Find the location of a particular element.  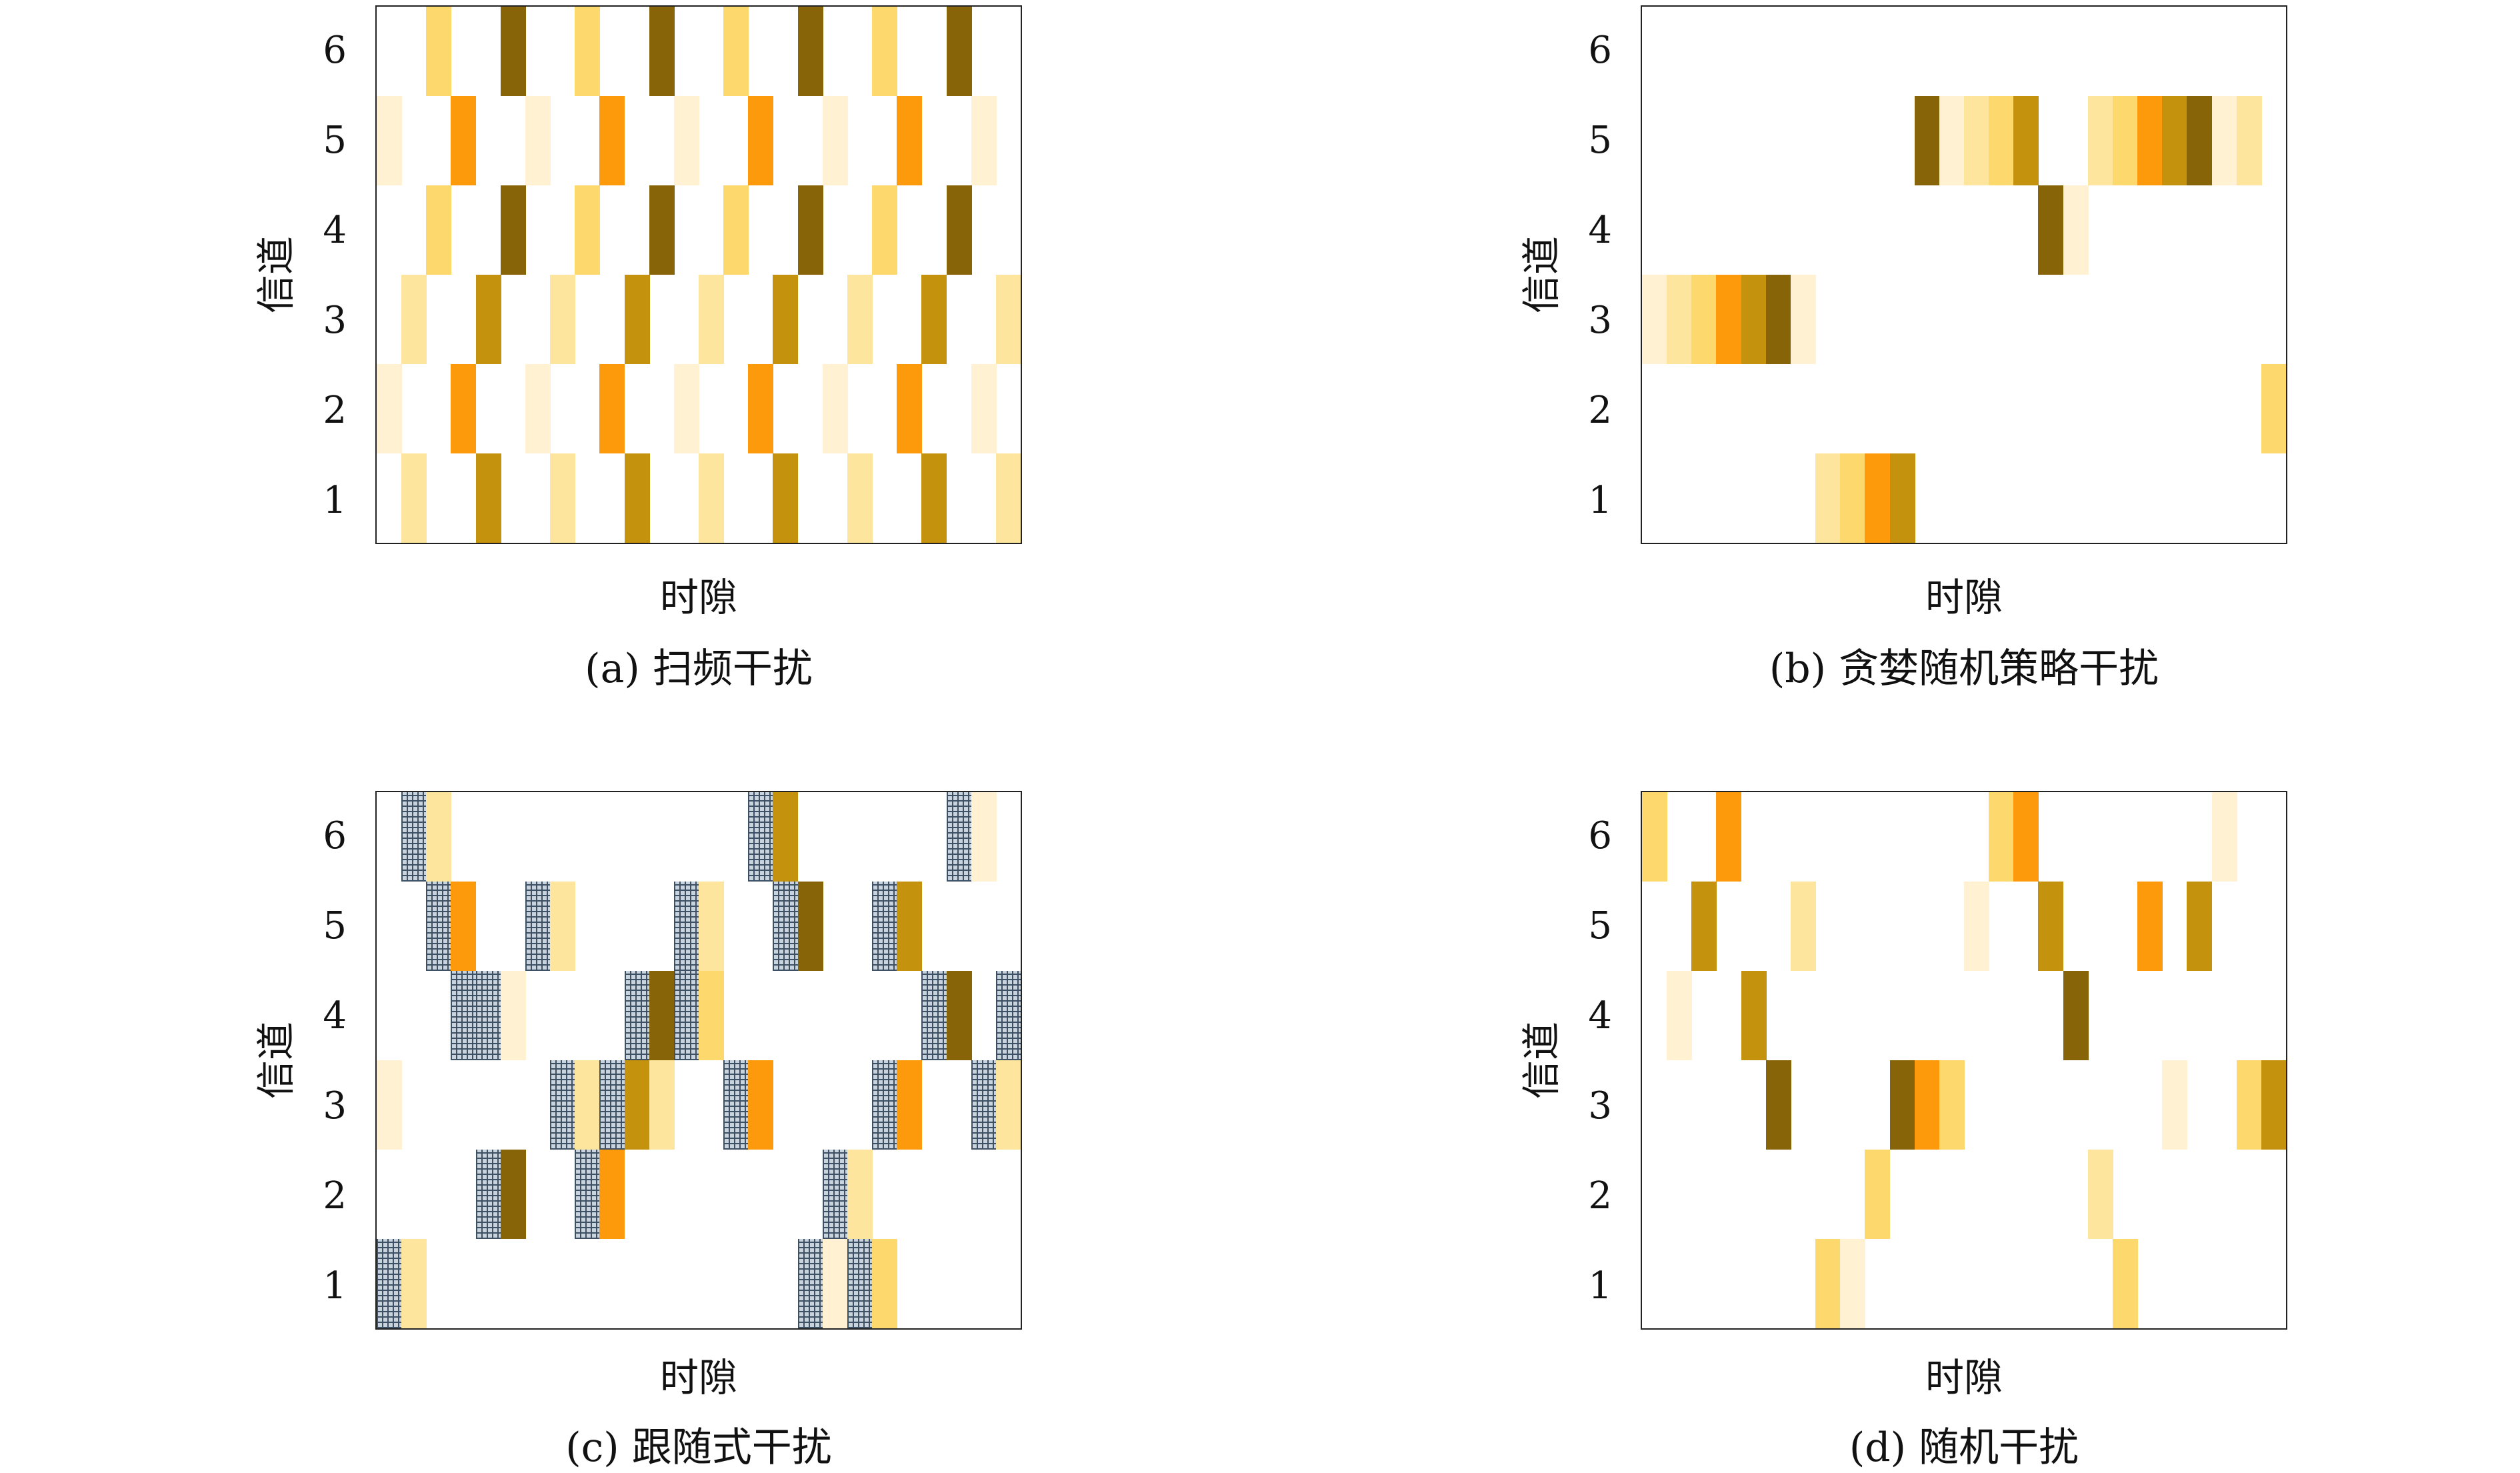

caption-a: (a) 扫频干扰 is located at coordinates (699, 669).